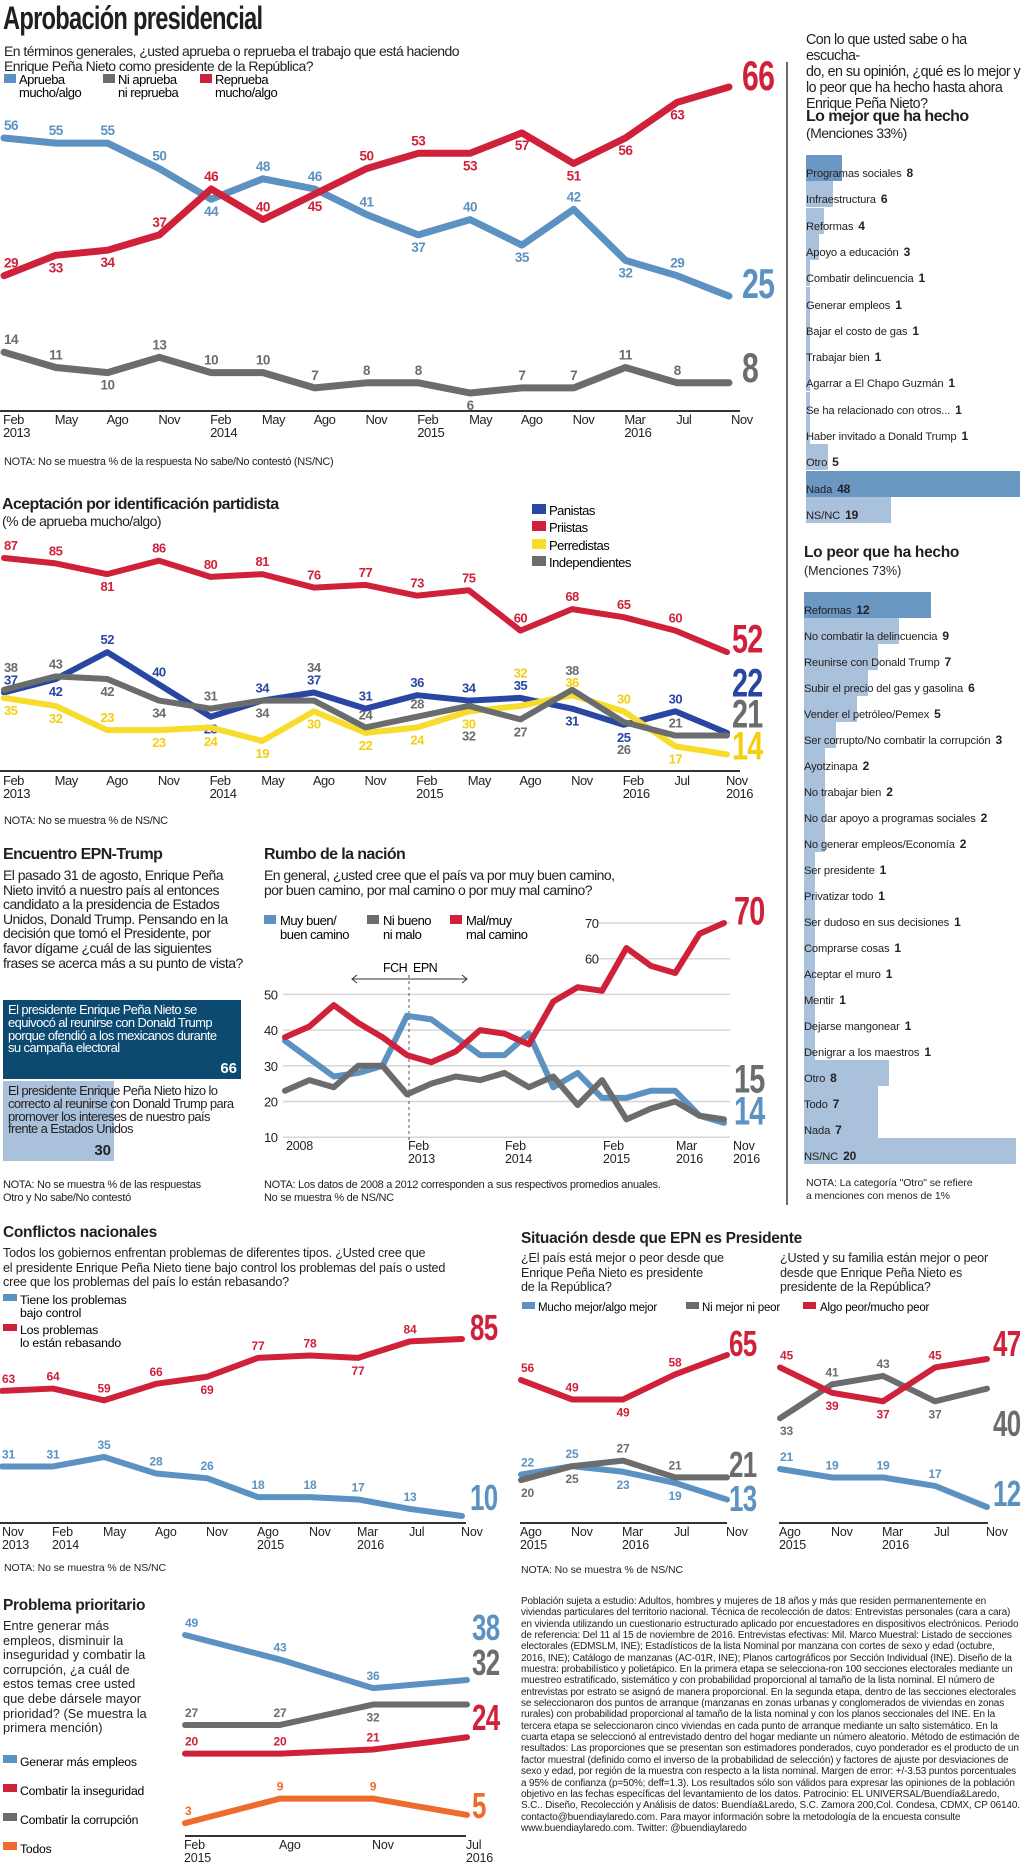 The width and height of the screenshot is (1024, 1864). Describe the element at coordinates (56, 663) in the screenshot. I see `data-label: 43` at that location.